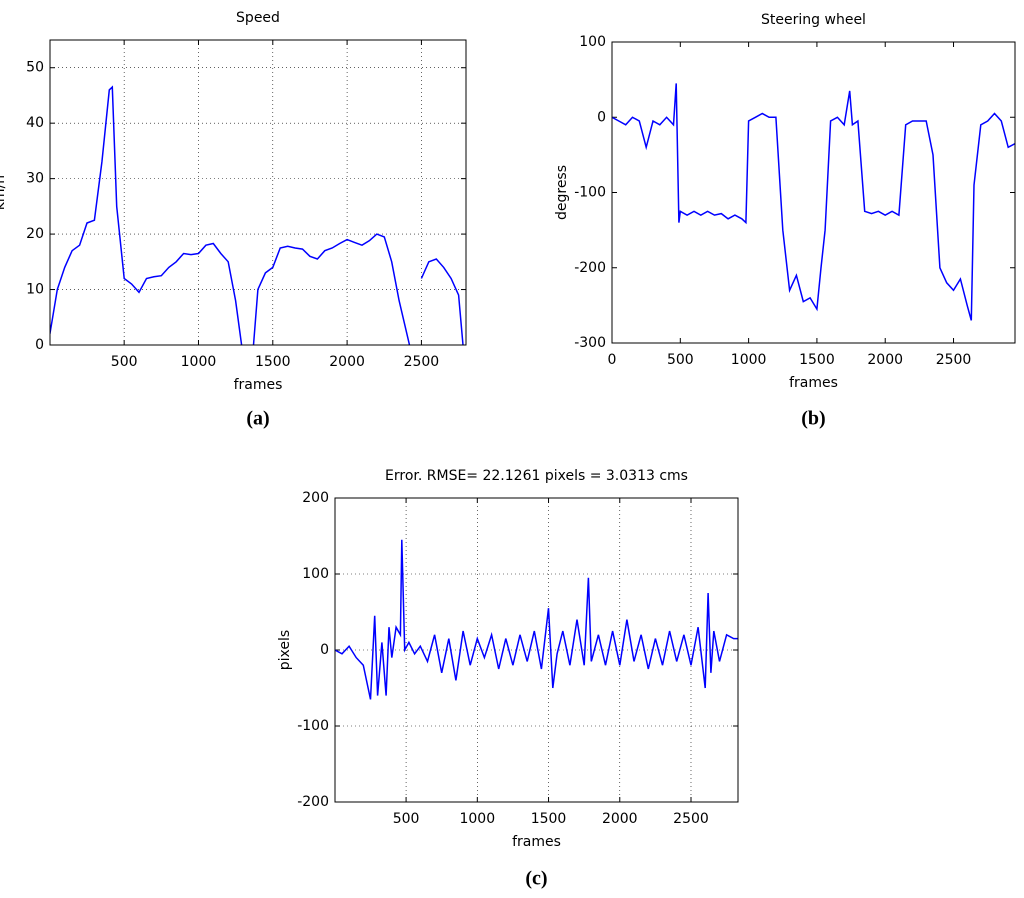  I want to click on y-tick-label: -300, so click(590, 343).